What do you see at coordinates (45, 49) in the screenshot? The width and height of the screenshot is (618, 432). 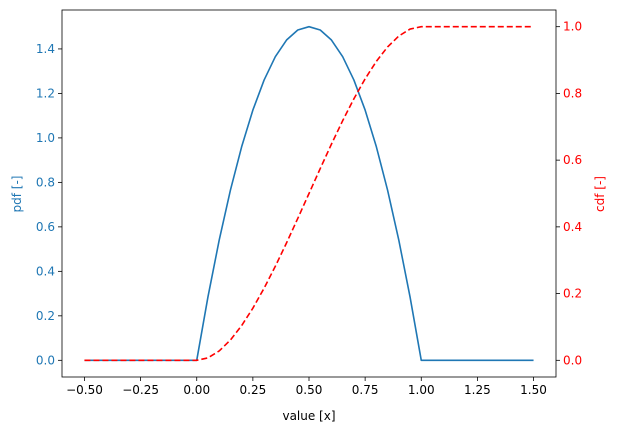 I see `y-left-tick-label: 1.4` at bounding box center [45, 49].